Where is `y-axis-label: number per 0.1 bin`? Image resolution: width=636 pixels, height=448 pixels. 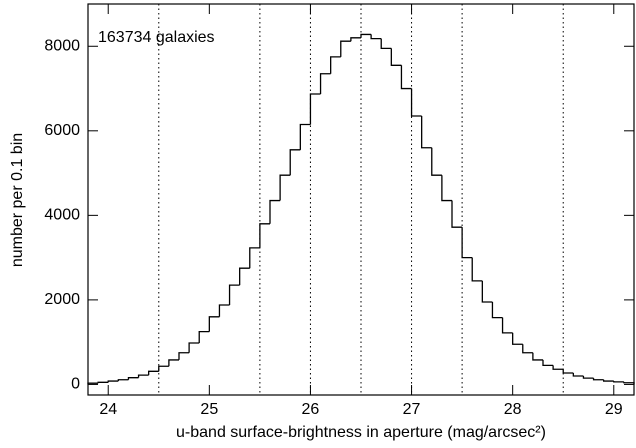
y-axis-label: number per 0.1 bin is located at coordinates (17, 200).